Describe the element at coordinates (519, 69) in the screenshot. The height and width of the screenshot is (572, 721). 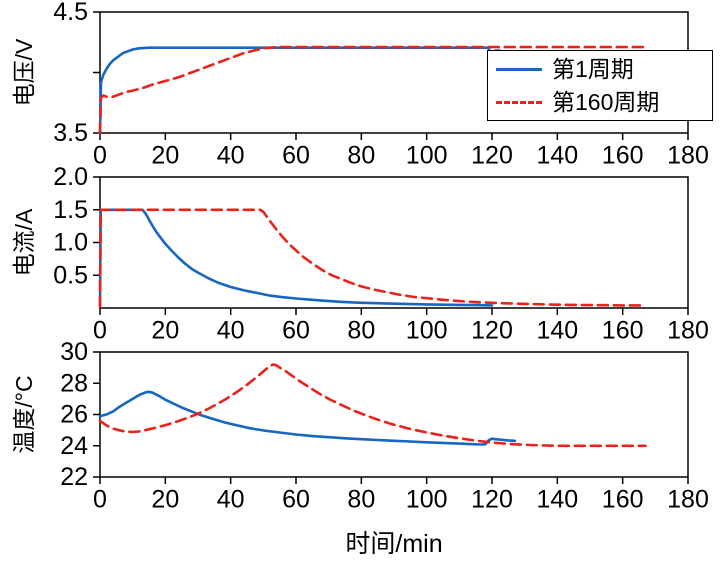
I see `legend-line-solid-icon` at that location.